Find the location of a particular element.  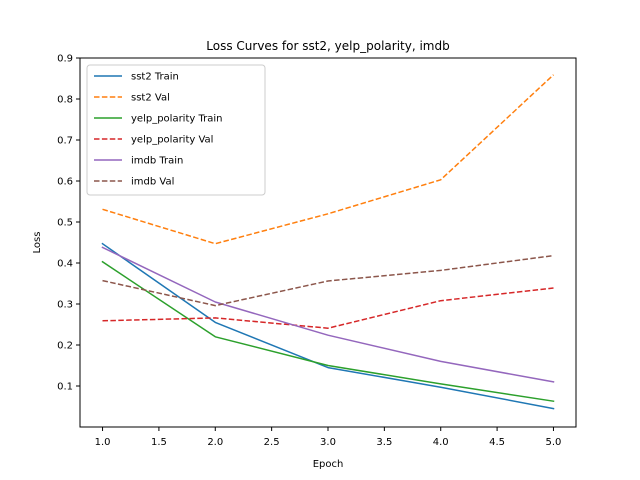

legend-label: yelp_polarity Train is located at coordinates (176, 119).